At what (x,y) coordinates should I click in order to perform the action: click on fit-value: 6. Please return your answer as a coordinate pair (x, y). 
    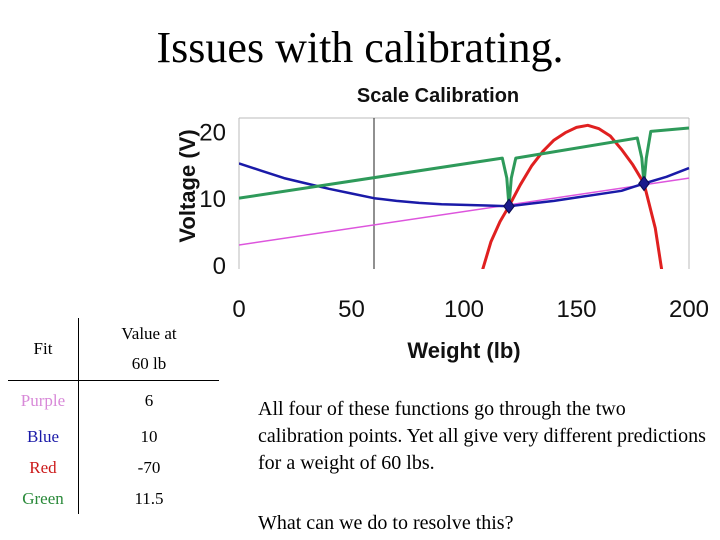
    Looking at the image, I should click on (149, 400).